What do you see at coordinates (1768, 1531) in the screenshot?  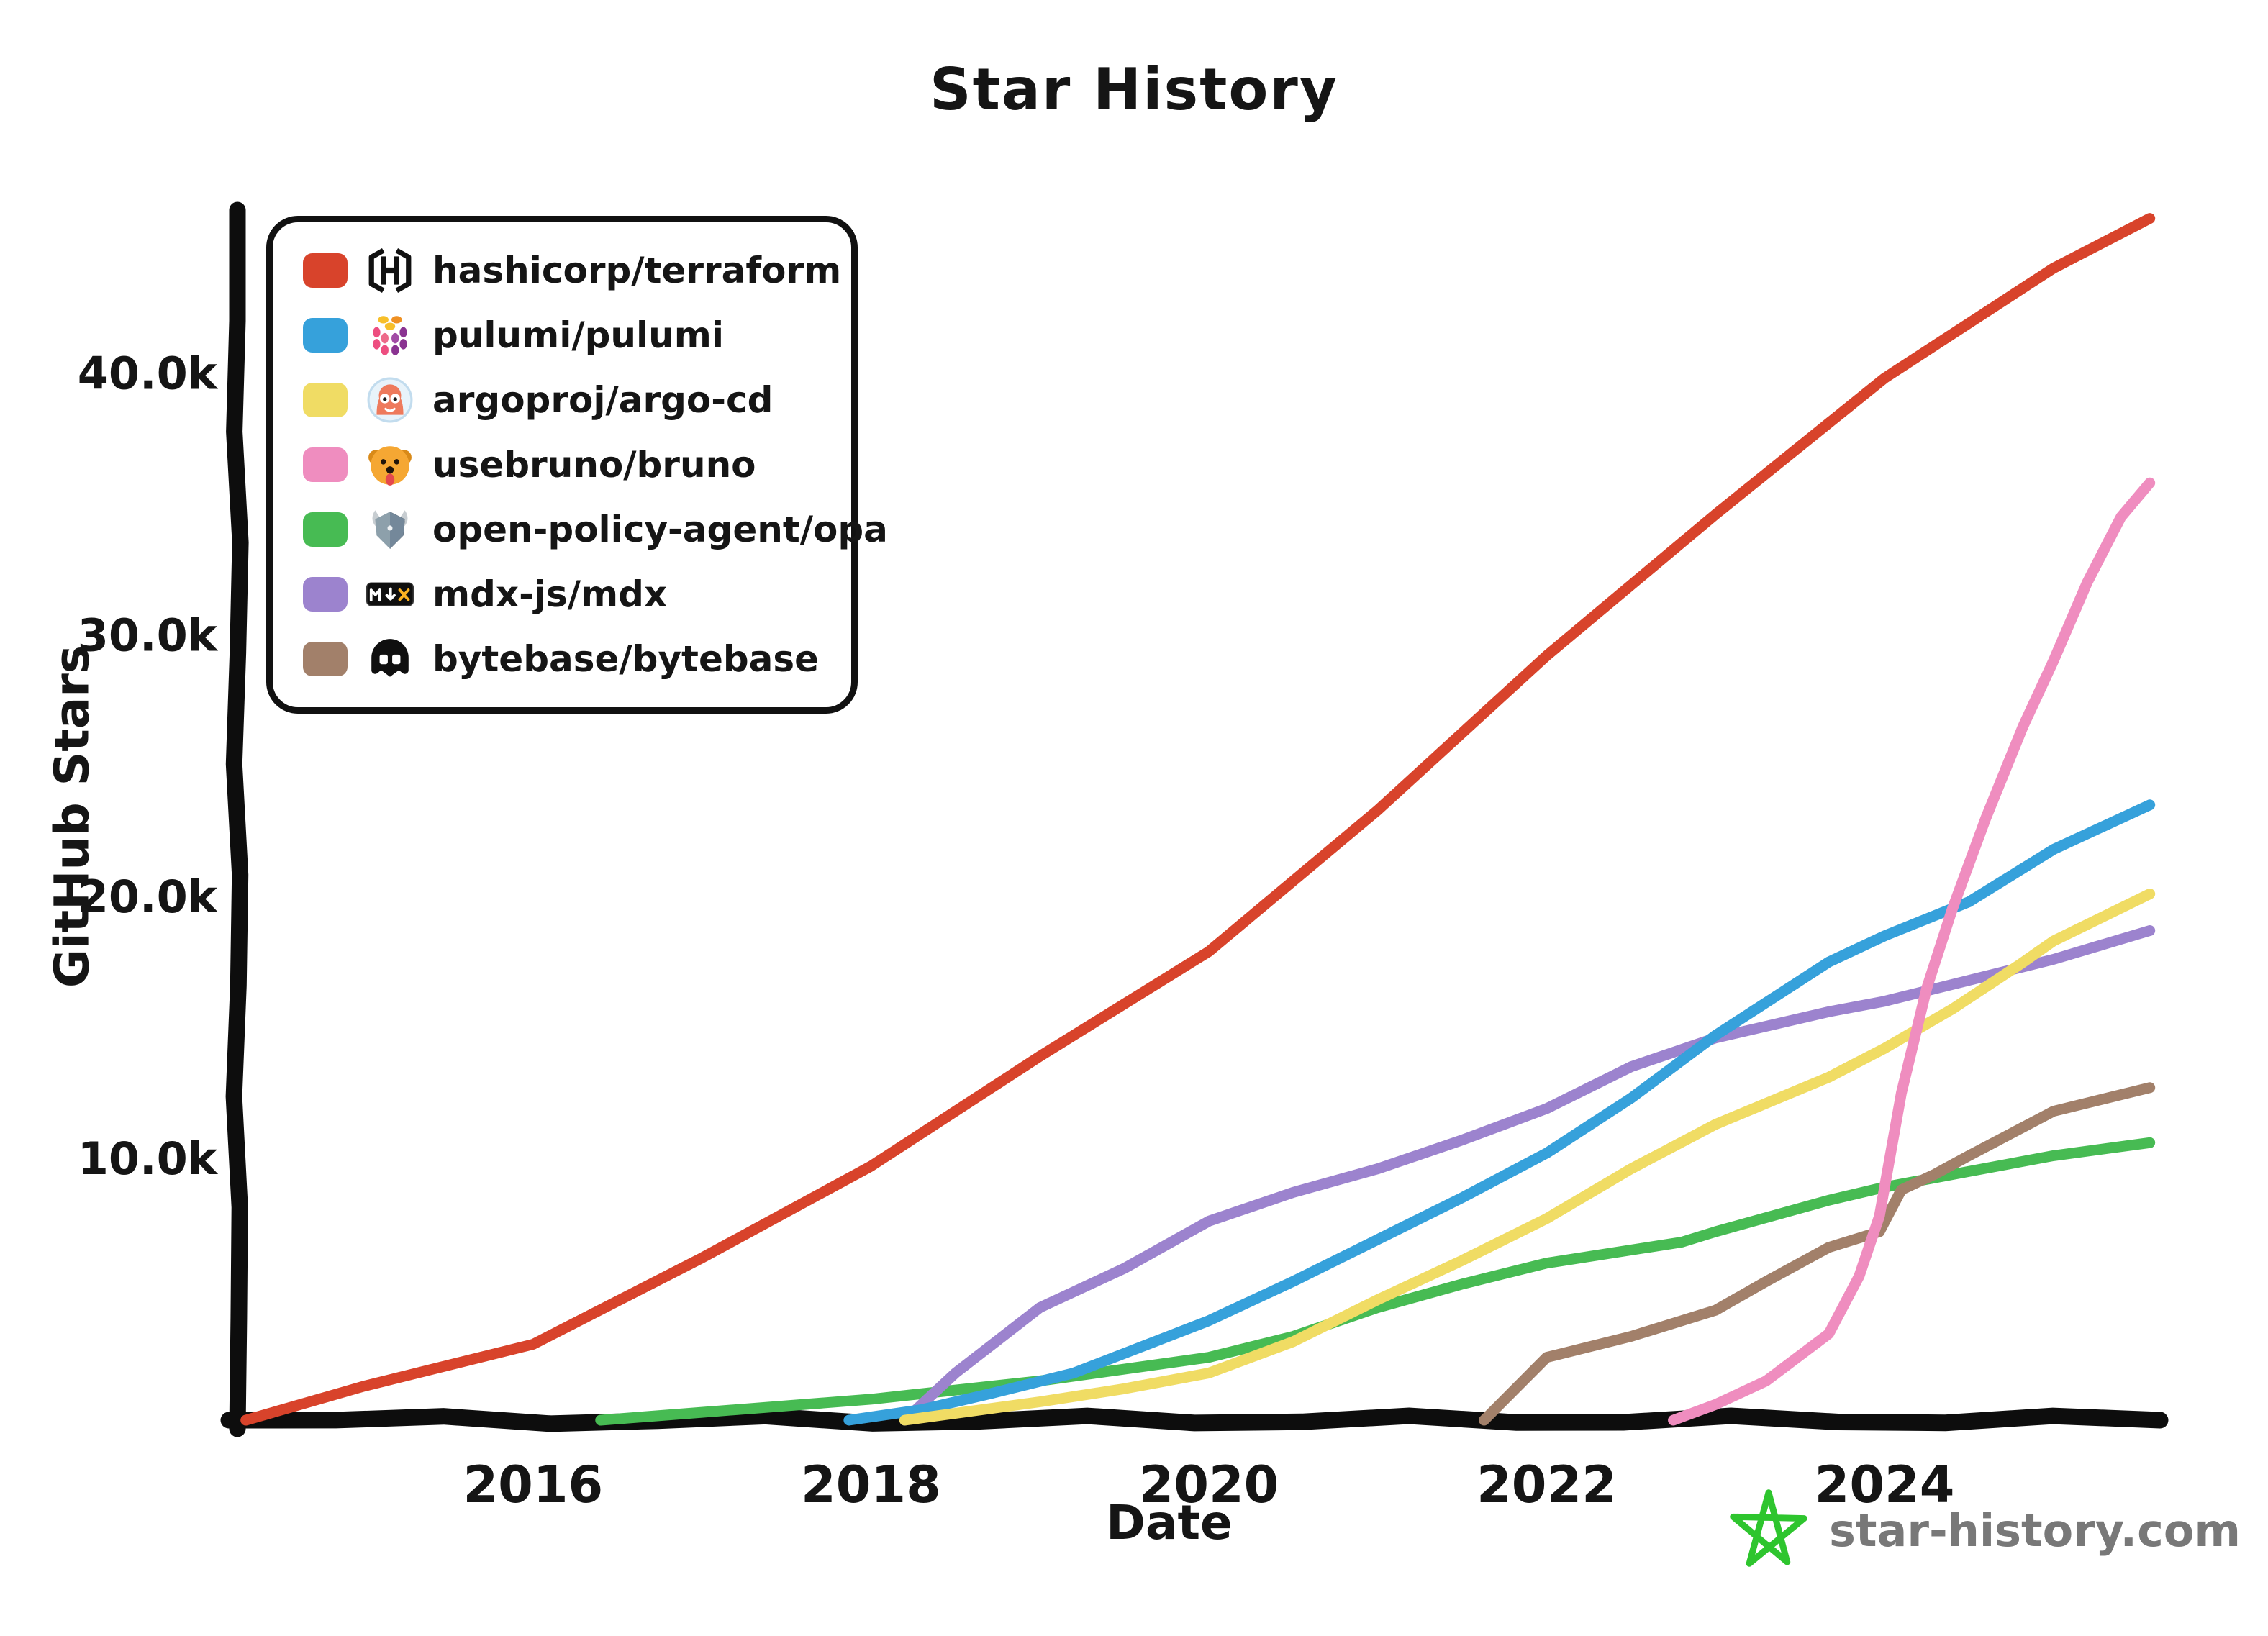 I see `star-history-logo-icon` at bounding box center [1768, 1531].